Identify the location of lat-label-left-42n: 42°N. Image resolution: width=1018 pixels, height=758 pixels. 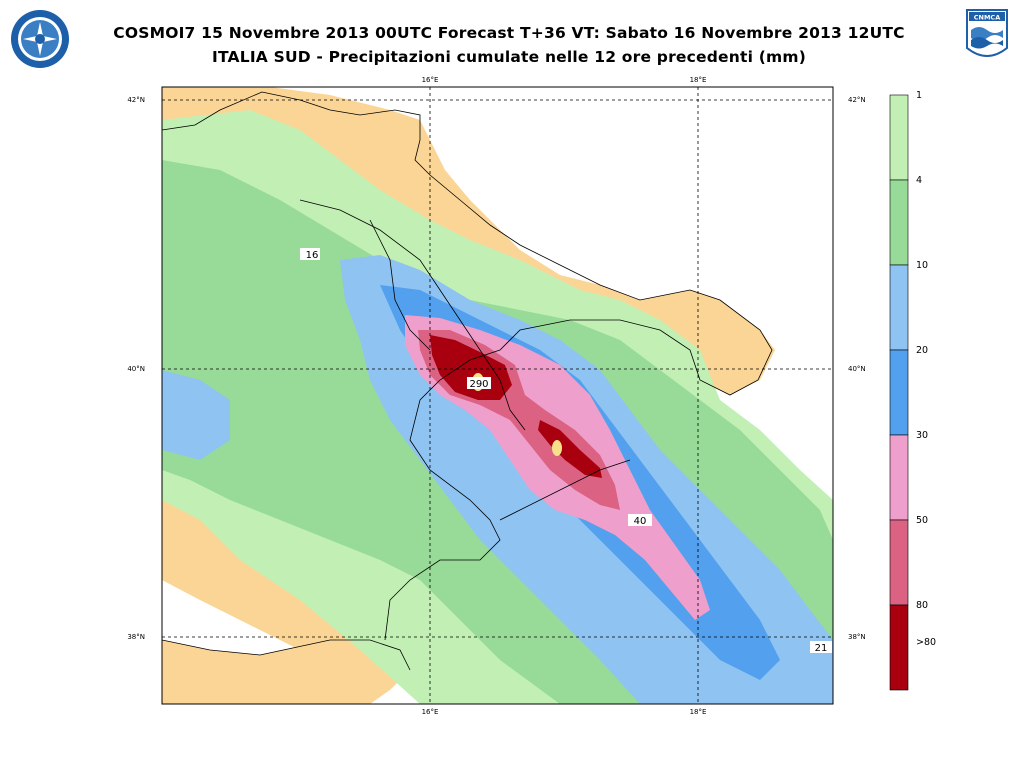
(136, 100).